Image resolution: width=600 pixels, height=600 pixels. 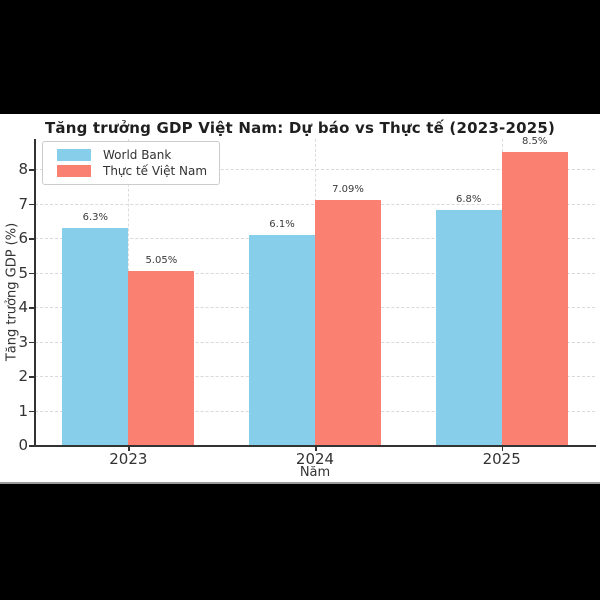 I want to click on bar-2024-thuc-te, so click(x=348, y=322).